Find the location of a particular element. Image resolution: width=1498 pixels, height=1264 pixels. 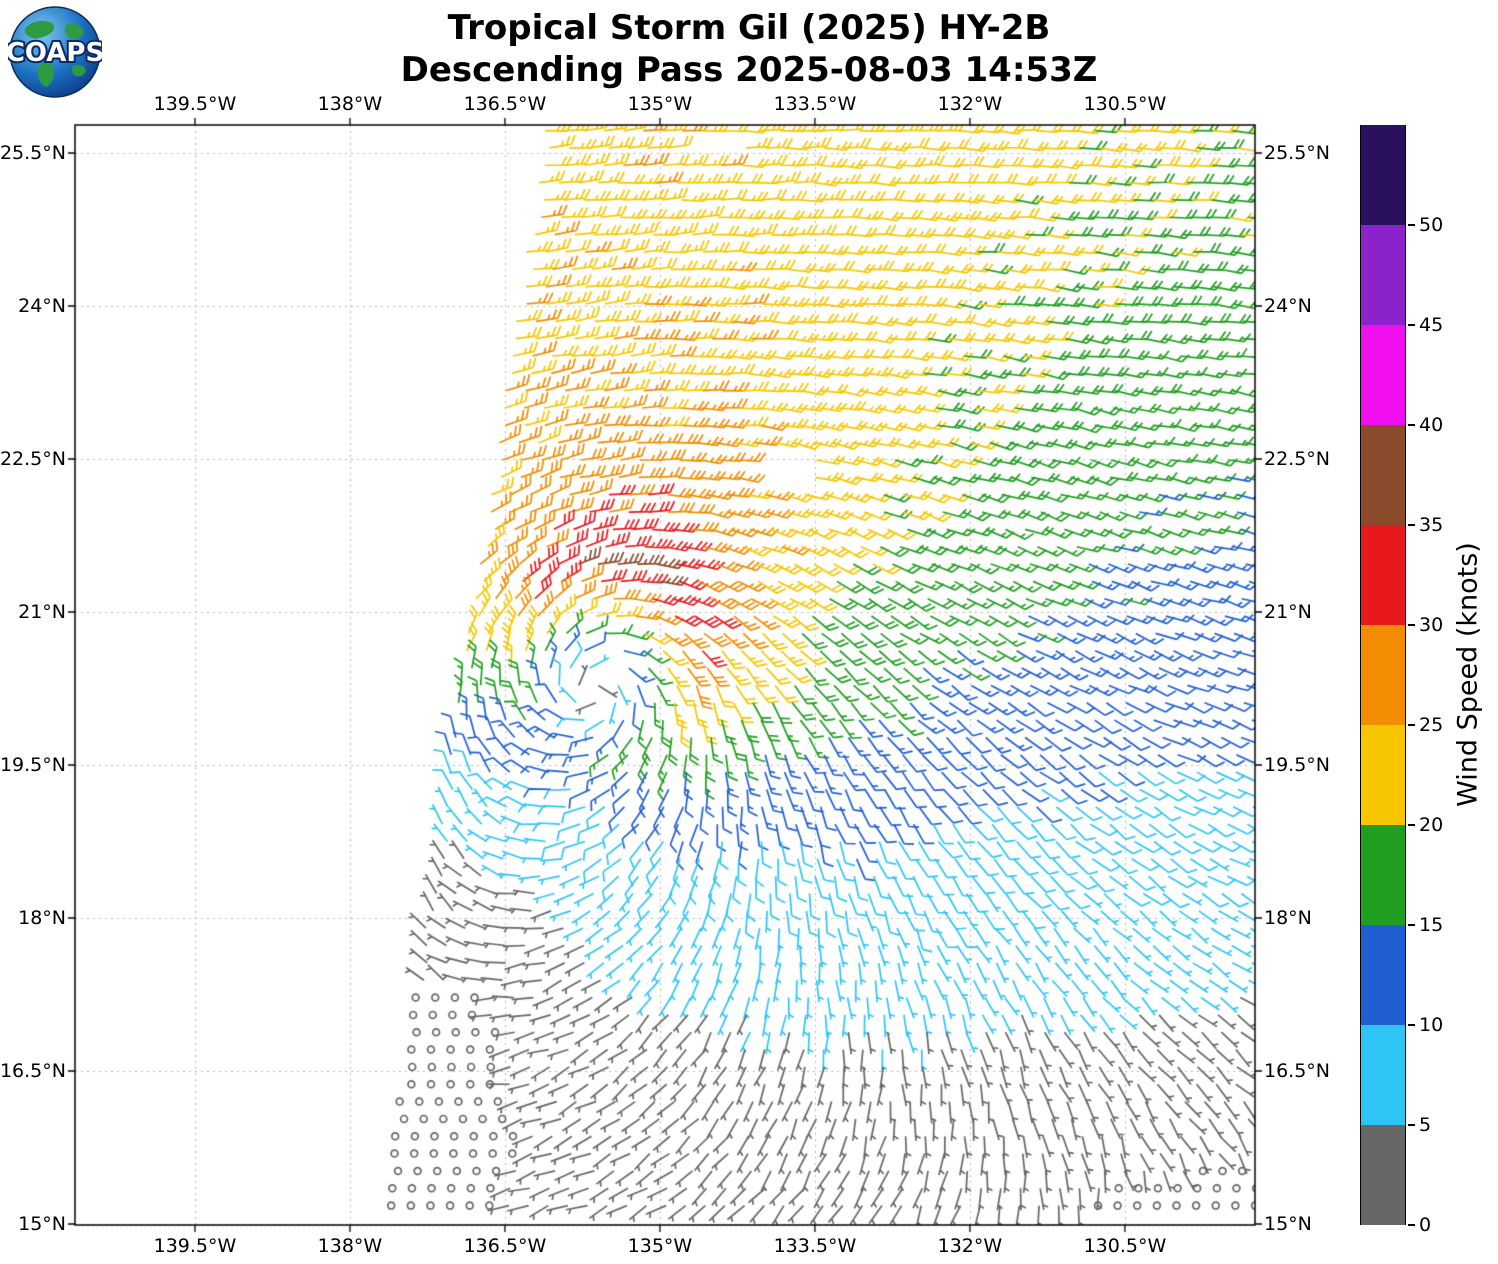

lon-tick-label-top: 136.5°W is located at coordinates (505, 104).